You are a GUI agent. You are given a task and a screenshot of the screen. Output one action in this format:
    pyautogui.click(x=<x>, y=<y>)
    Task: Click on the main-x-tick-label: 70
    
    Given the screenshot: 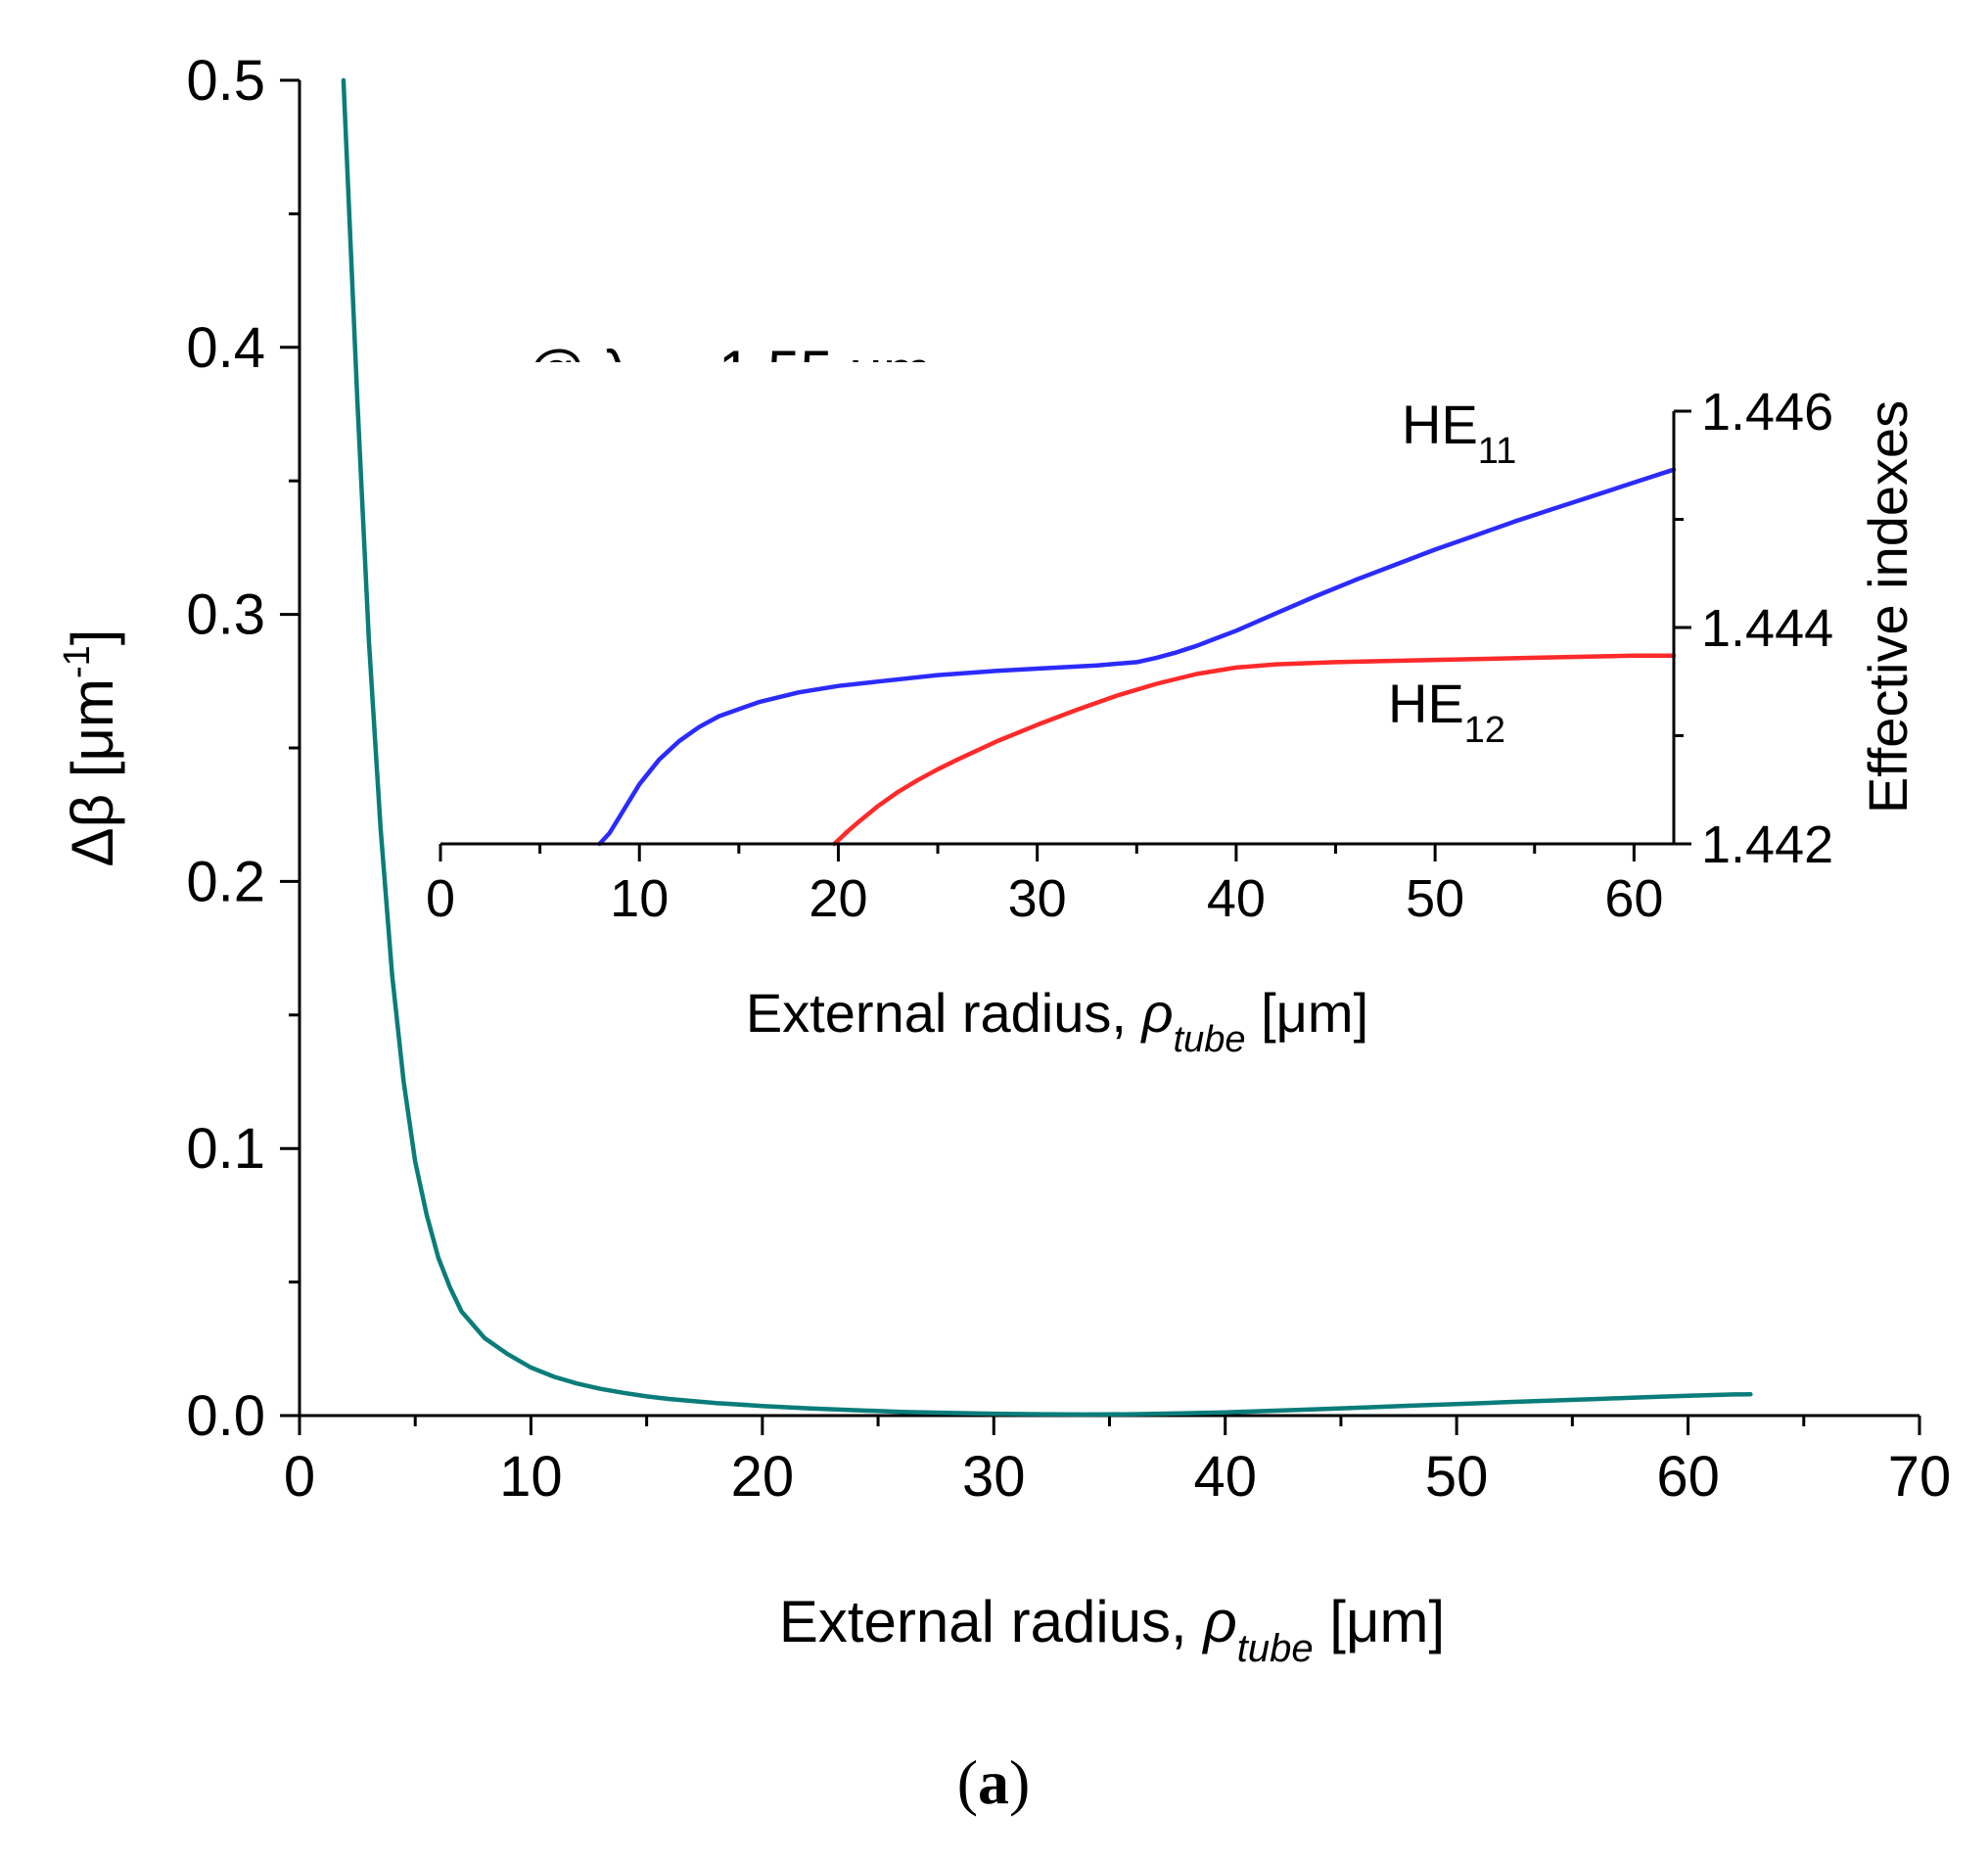 What is the action you would take?
    pyautogui.click(x=1920, y=1477)
    